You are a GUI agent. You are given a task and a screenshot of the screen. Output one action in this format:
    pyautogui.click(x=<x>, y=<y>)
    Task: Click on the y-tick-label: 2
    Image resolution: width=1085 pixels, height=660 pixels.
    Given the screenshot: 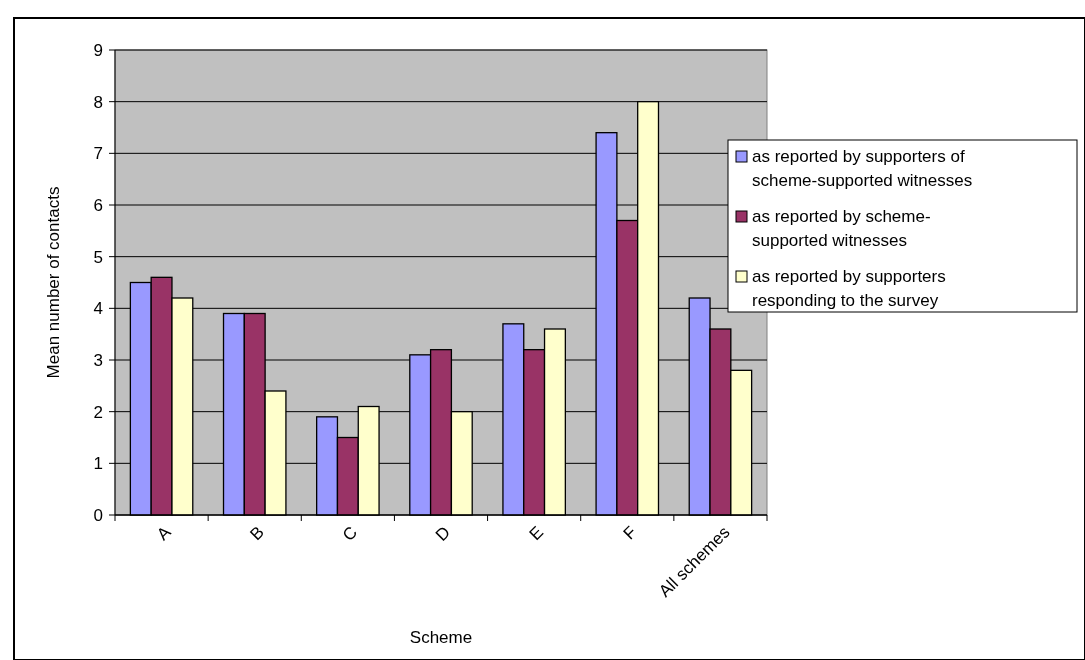 What is the action you would take?
    pyautogui.click(x=98, y=412)
    